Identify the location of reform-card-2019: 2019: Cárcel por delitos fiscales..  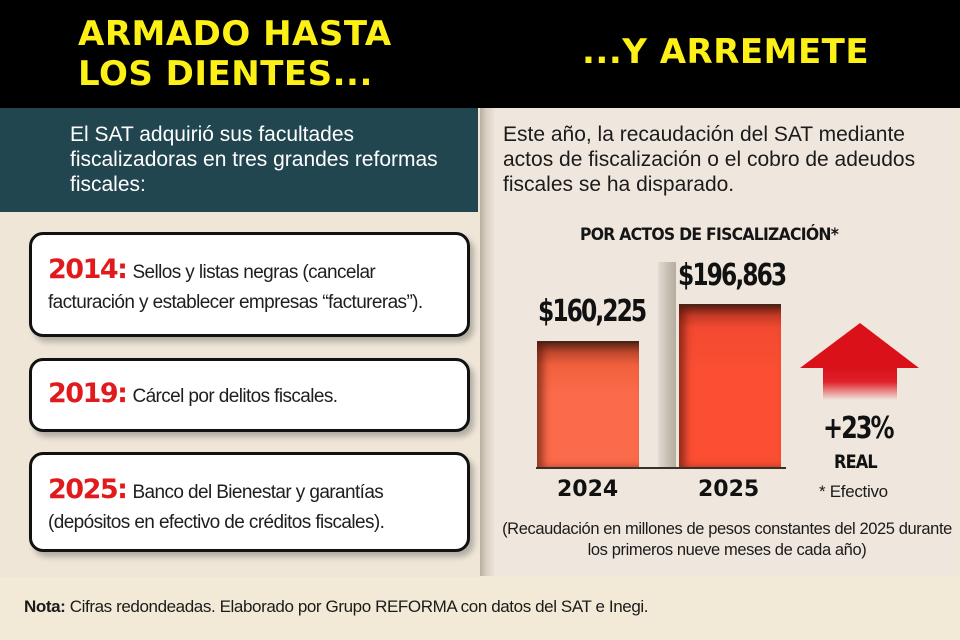
(249, 395).